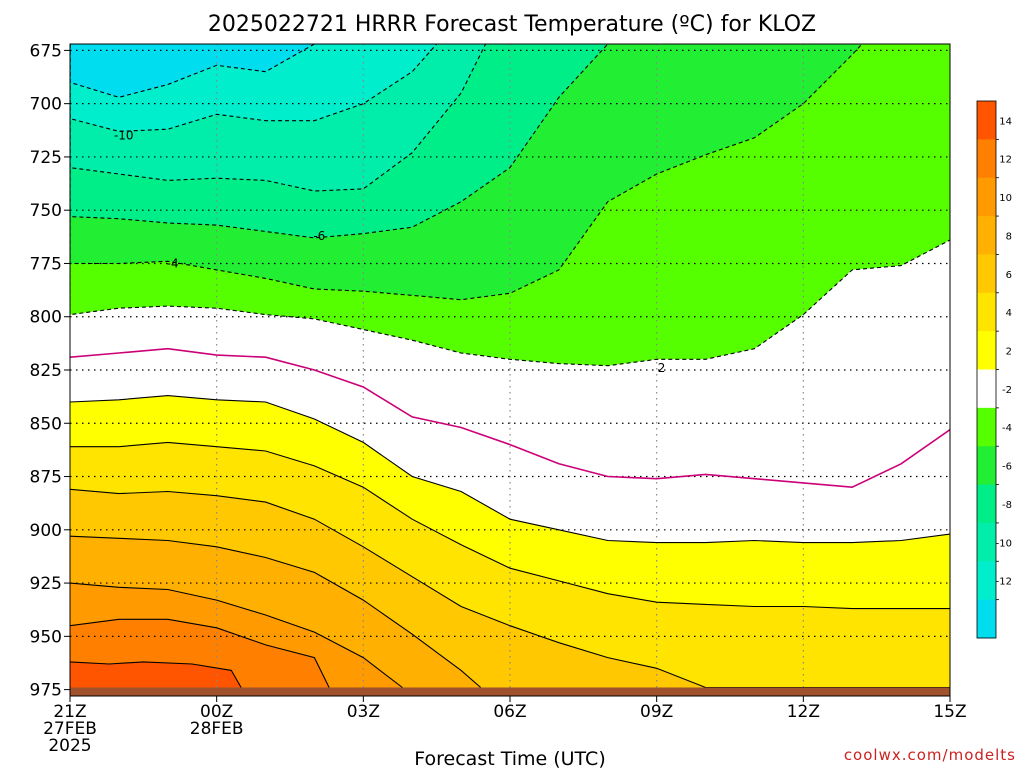 This screenshot has width=1024, height=768. What do you see at coordinates (930, 755) in the screenshot?
I see `credit-text: coolwx.com/modelts` at bounding box center [930, 755].